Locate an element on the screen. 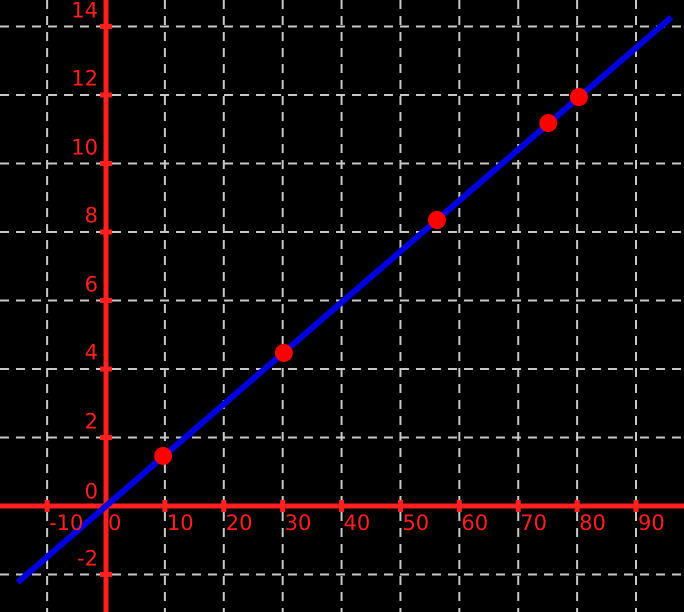 The height and width of the screenshot is (612, 684). y-tick-label: 10 is located at coordinates (84, 147).